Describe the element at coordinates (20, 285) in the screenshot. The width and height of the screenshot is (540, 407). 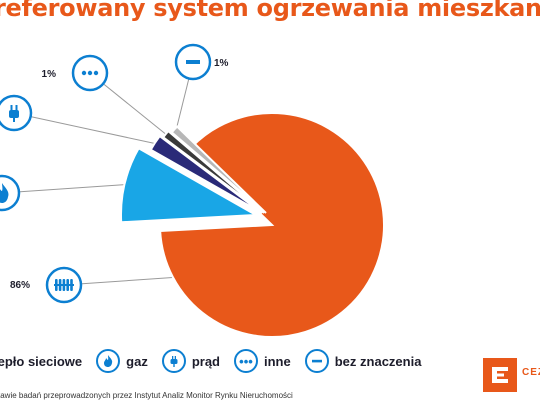
I see `slice-label-district-heating: 86%` at that location.